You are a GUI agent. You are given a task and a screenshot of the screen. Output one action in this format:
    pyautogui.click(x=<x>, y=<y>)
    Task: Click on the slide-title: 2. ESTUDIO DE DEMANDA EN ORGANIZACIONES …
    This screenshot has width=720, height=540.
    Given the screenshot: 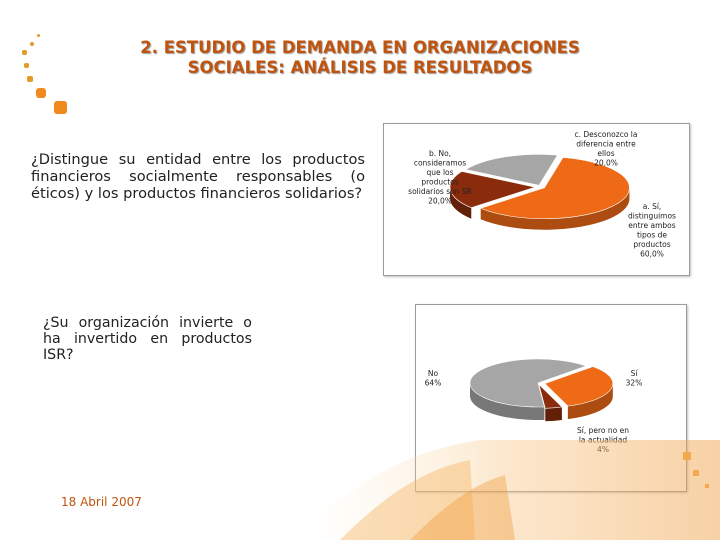 What is the action you would take?
    pyautogui.click(x=360, y=58)
    